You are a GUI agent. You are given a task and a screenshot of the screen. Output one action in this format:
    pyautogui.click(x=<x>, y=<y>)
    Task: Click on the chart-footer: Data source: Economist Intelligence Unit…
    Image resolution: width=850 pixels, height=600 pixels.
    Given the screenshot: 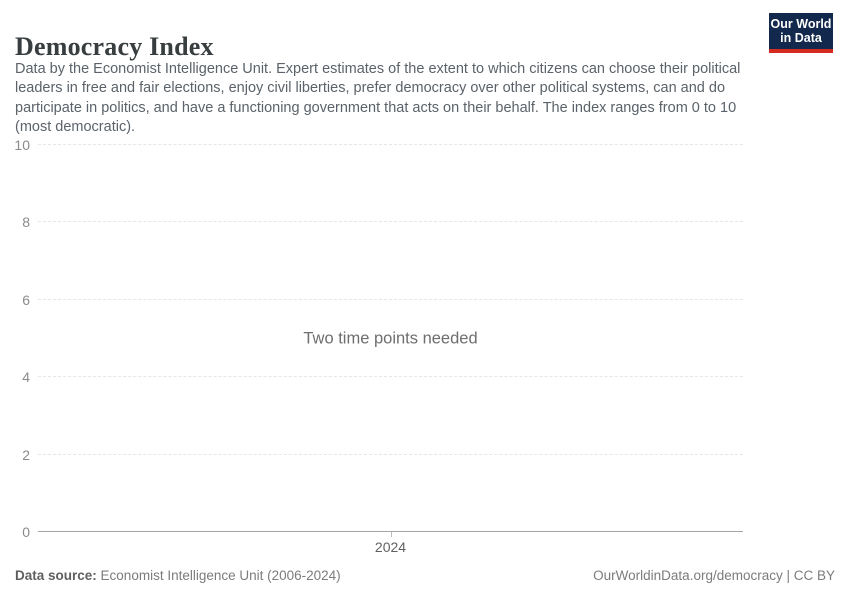 What is the action you would take?
    pyautogui.click(x=425, y=575)
    